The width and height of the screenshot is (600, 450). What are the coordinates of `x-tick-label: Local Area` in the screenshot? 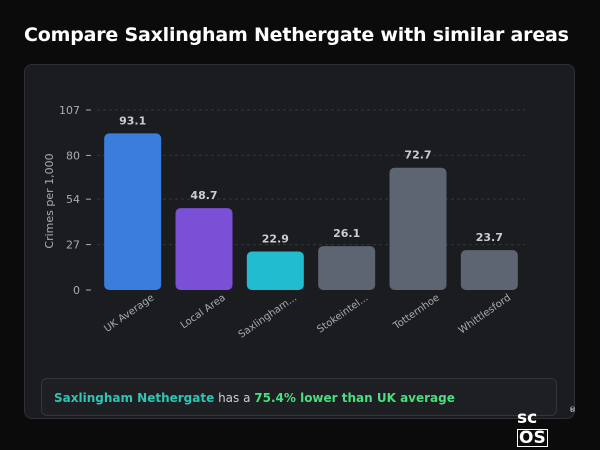 It's located at (203, 311).